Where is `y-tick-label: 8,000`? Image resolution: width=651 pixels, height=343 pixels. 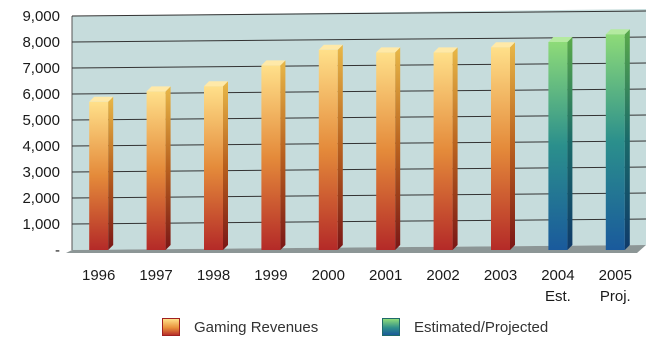
y-tick-label: 8,000 is located at coordinates (41, 42).